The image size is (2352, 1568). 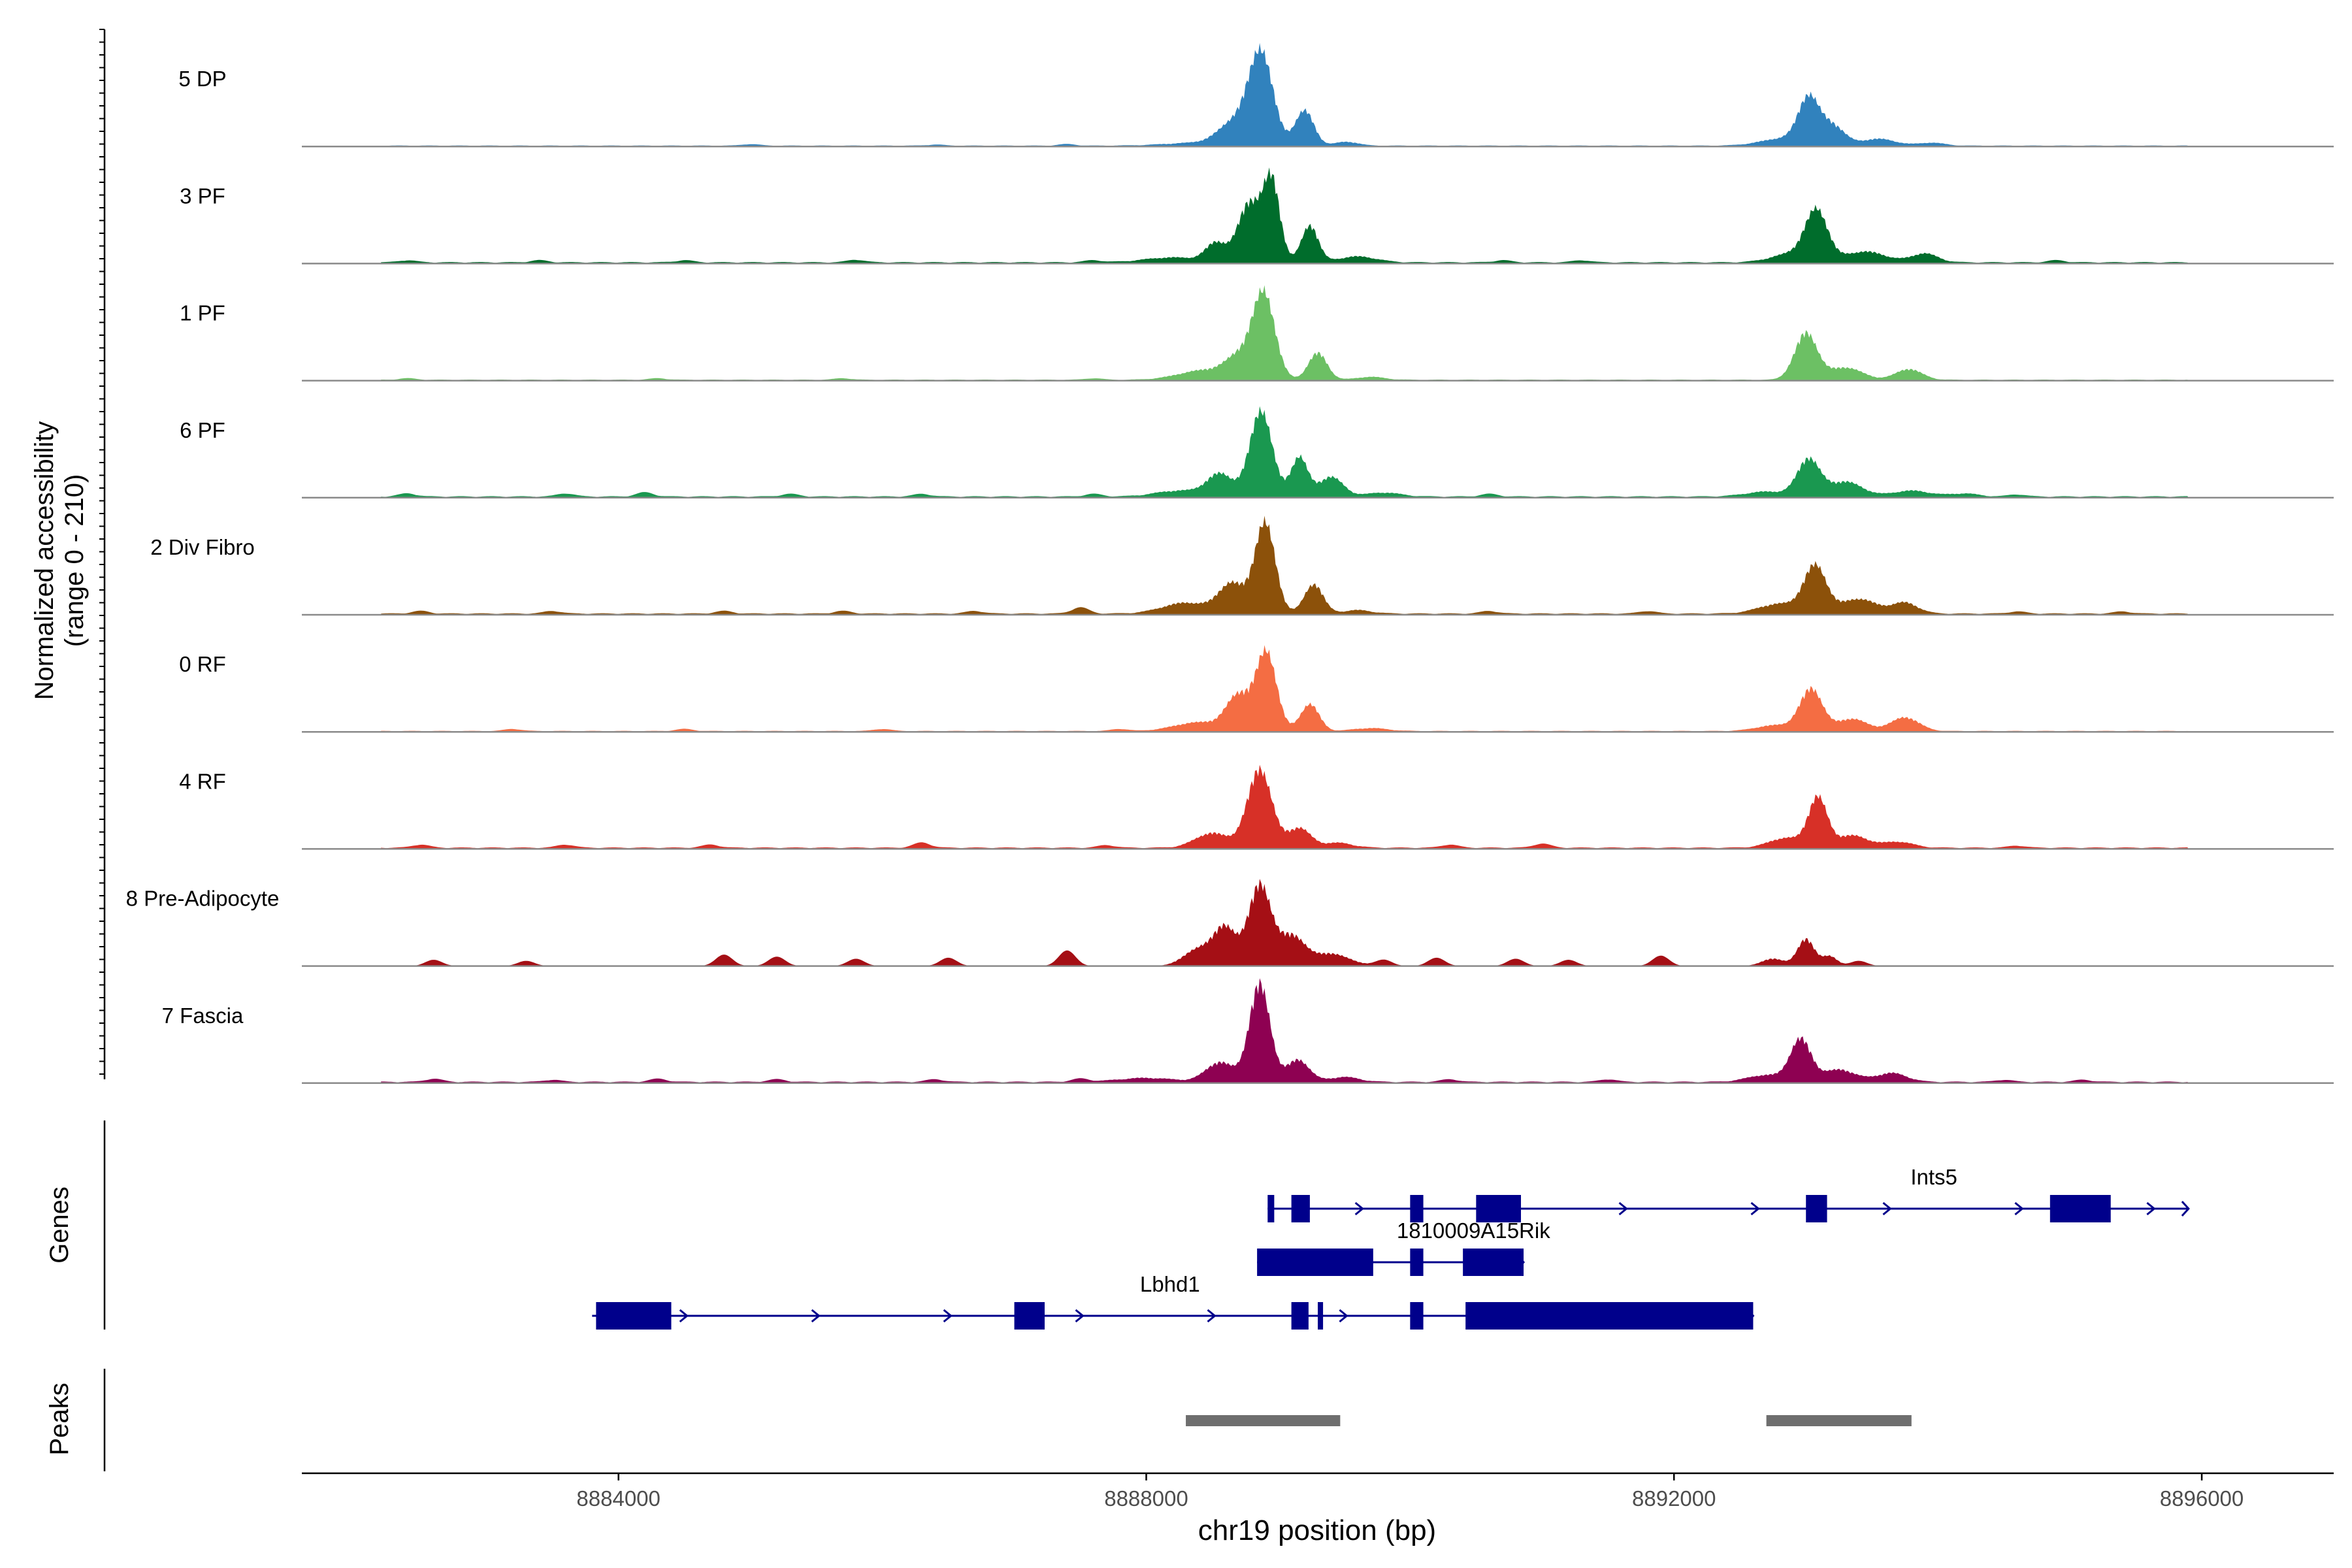 What do you see at coordinates (202, 196) in the screenshot?
I see `track-label: 3 PF` at bounding box center [202, 196].